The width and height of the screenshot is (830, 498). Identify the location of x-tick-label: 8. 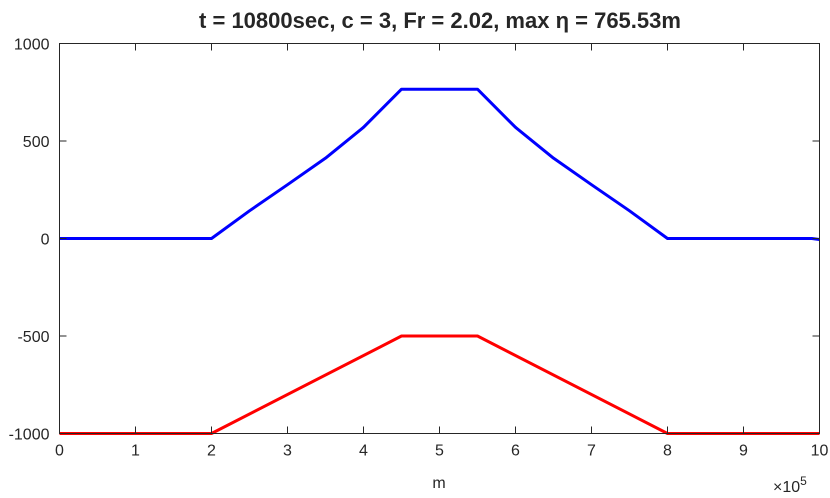
(667, 451).